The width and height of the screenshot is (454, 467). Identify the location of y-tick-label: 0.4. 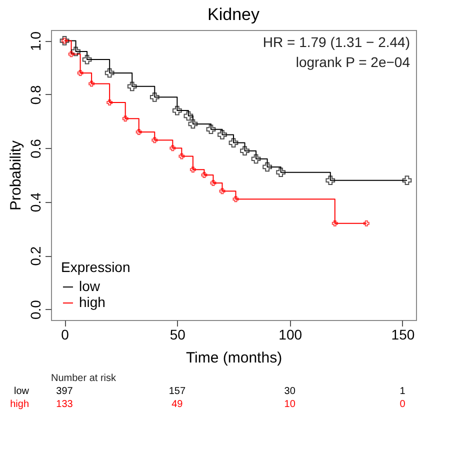
(36, 202).